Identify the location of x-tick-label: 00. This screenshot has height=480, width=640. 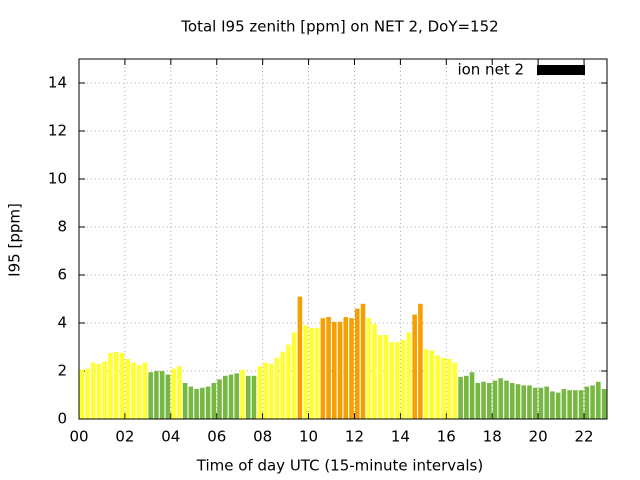
(78, 437).